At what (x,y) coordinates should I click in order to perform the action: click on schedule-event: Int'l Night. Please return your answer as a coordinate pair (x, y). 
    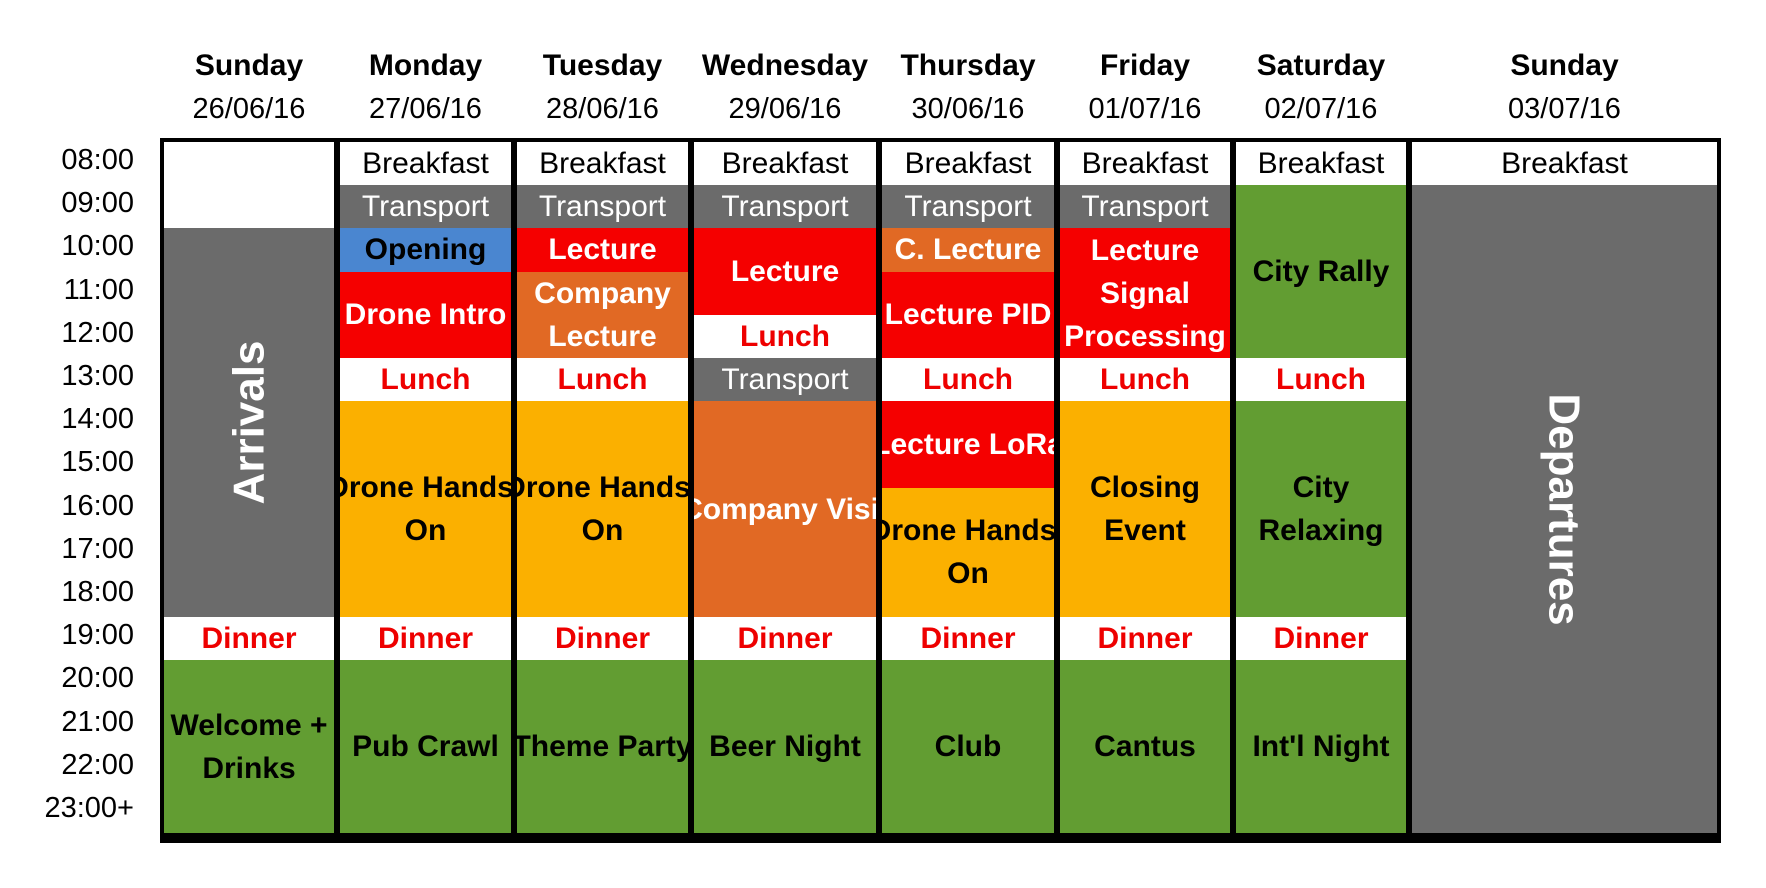
    Looking at the image, I should click on (1321, 747).